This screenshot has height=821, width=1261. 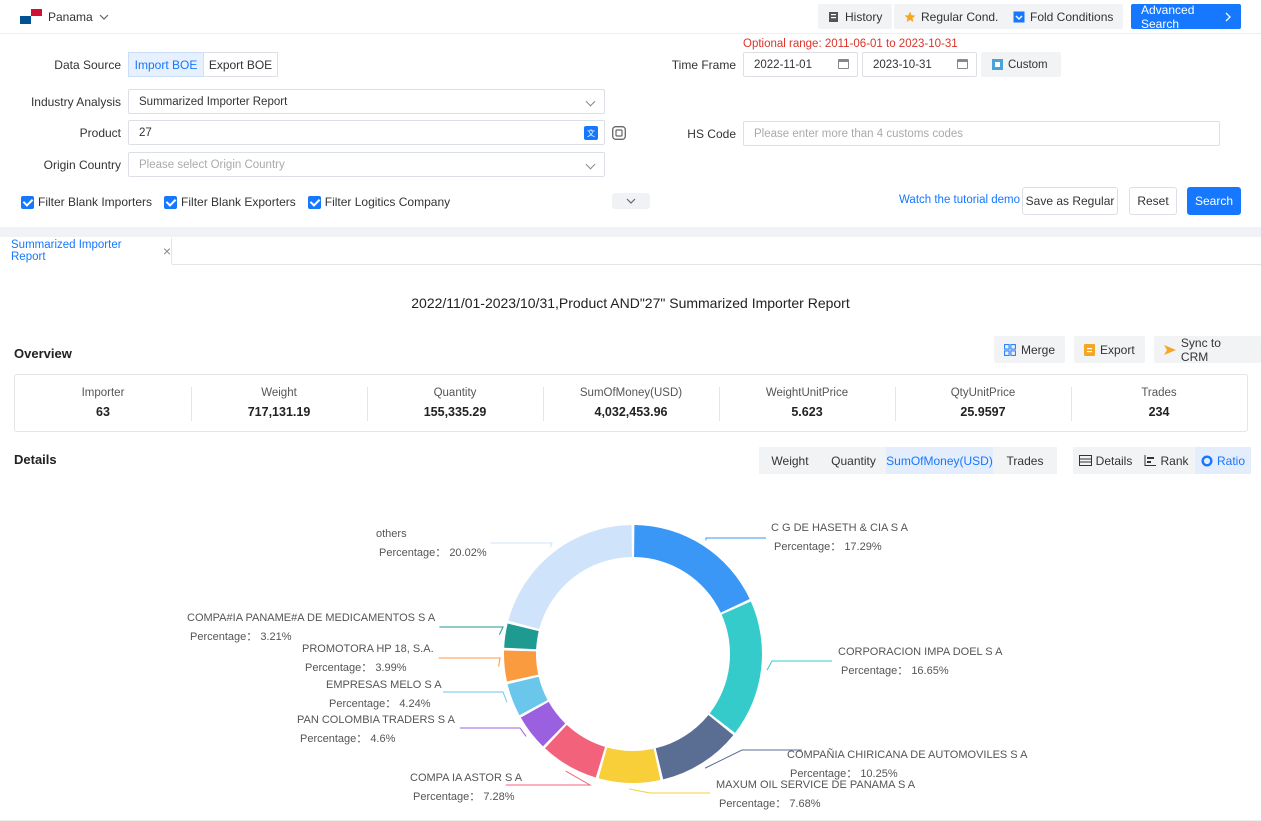 What do you see at coordinates (816, 785) in the screenshot?
I see `slice-label: MAXUM OIL SERVICE DE PANAMA S A` at bounding box center [816, 785].